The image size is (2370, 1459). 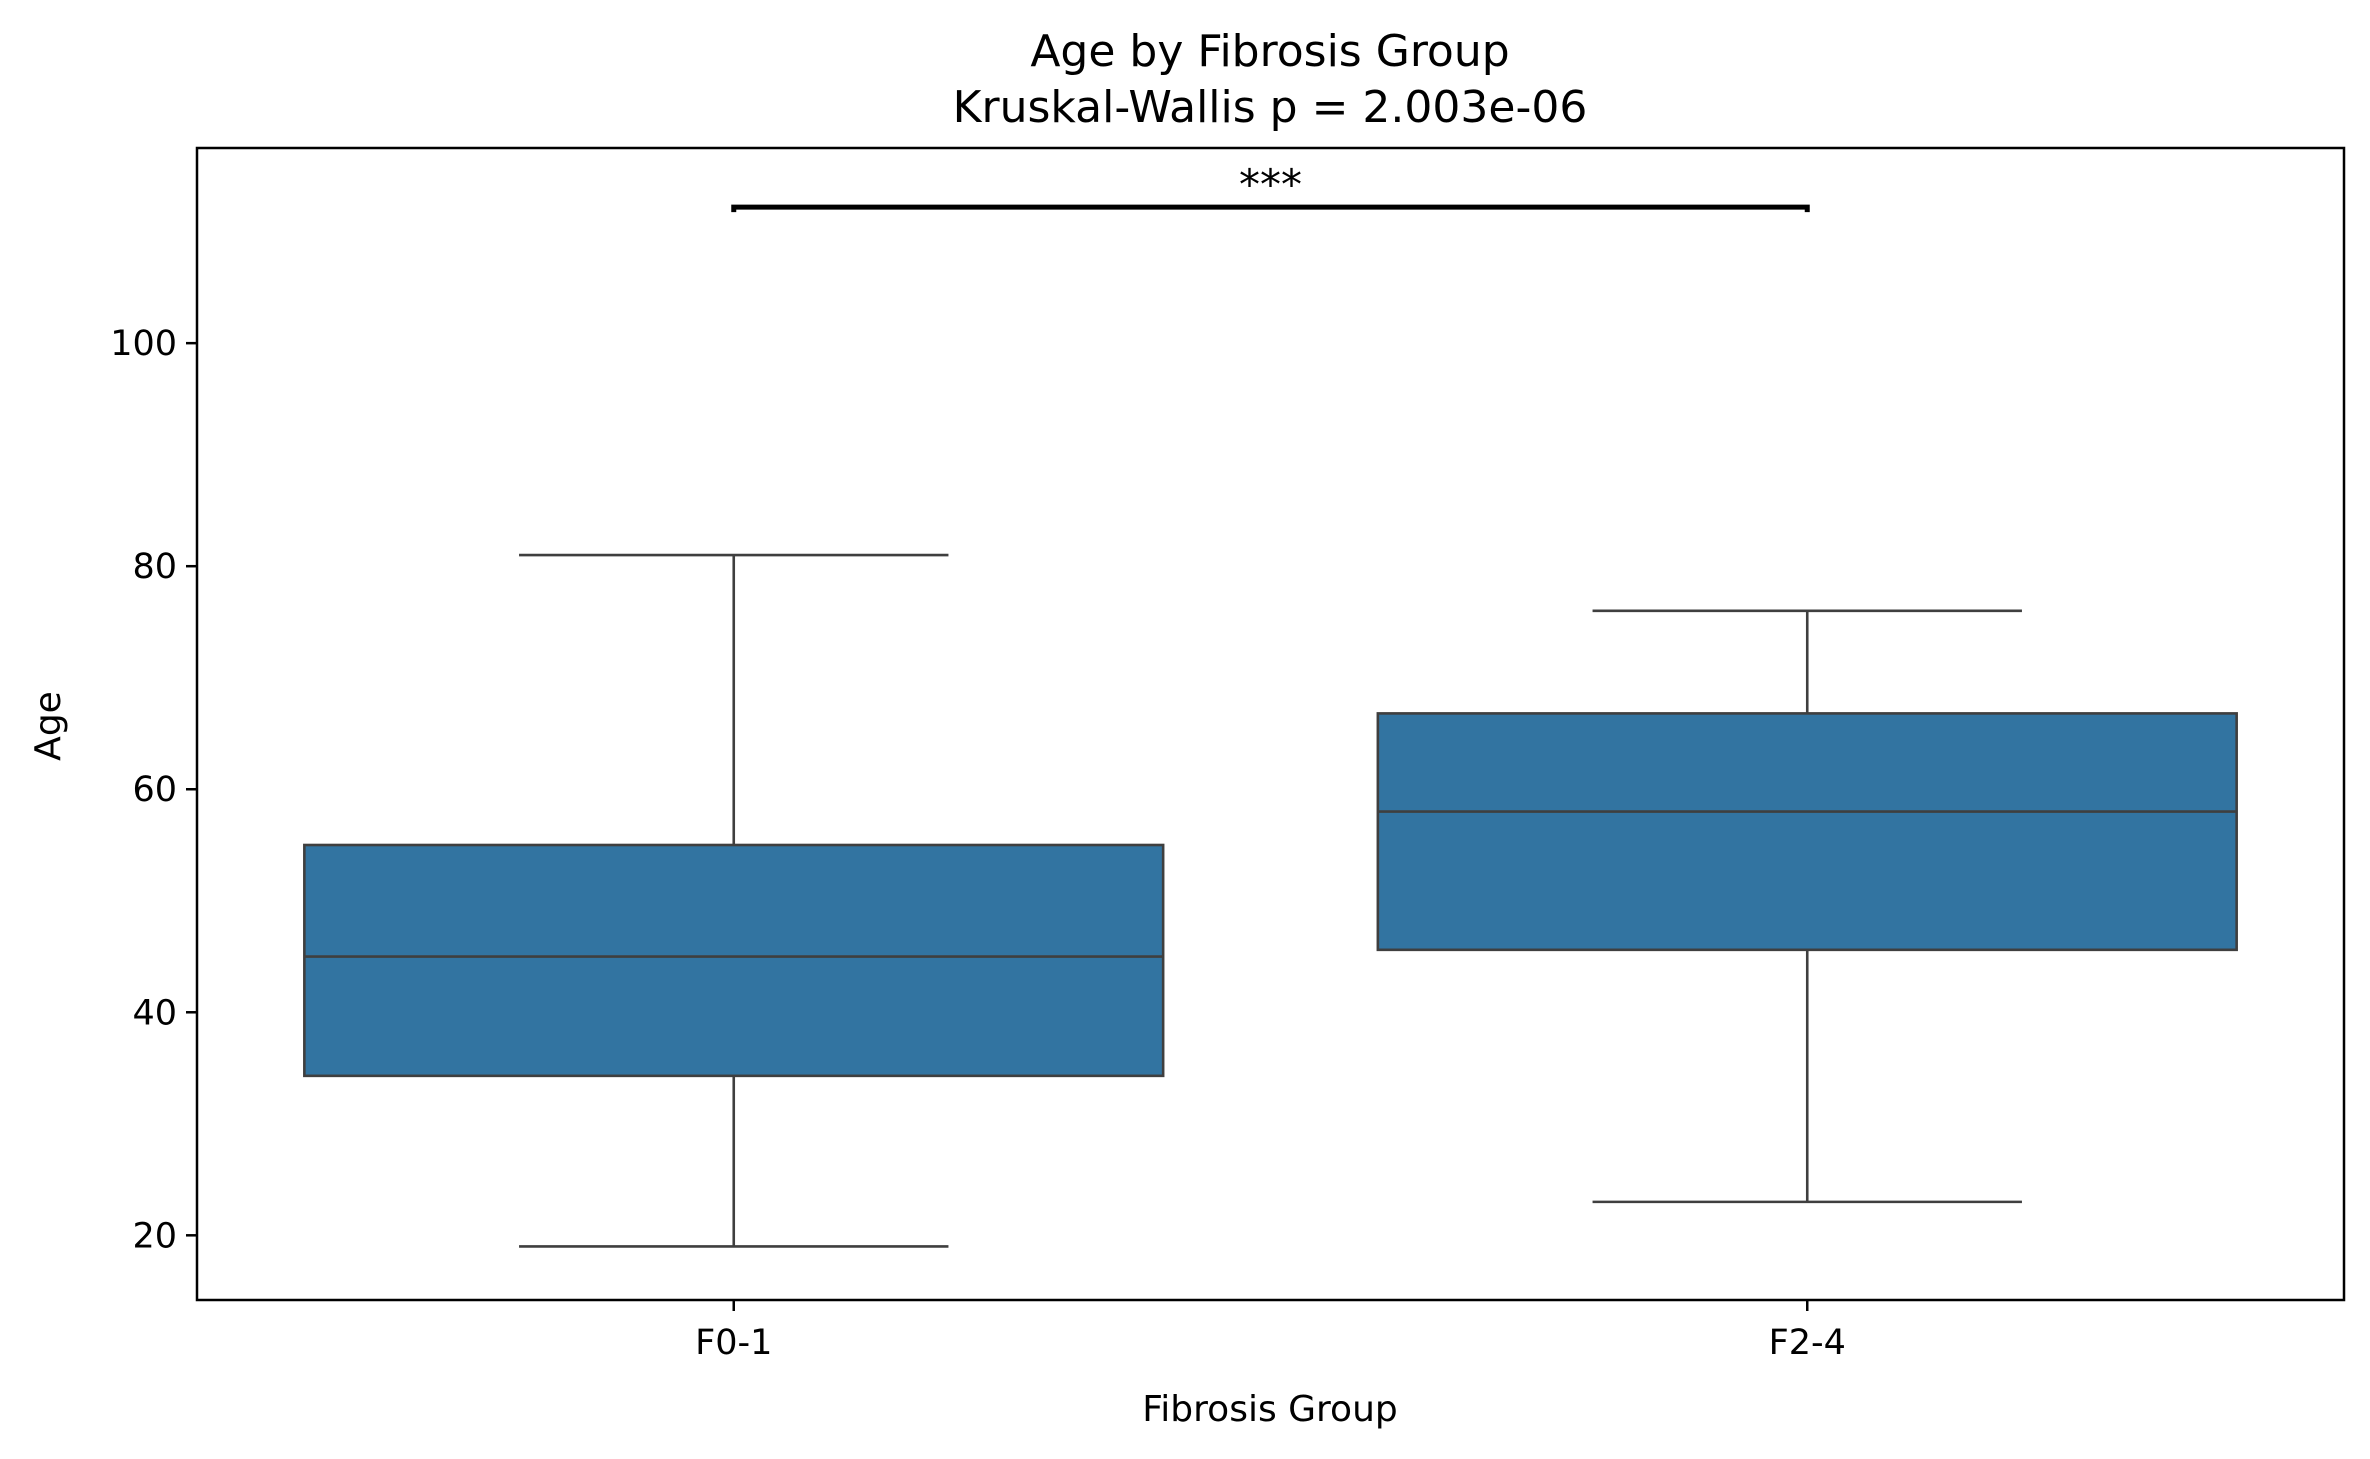 What do you see at coordinates (48, 726) in the screenshot?
I see `y-axis-label: Age` at bounding box center [48, 726].